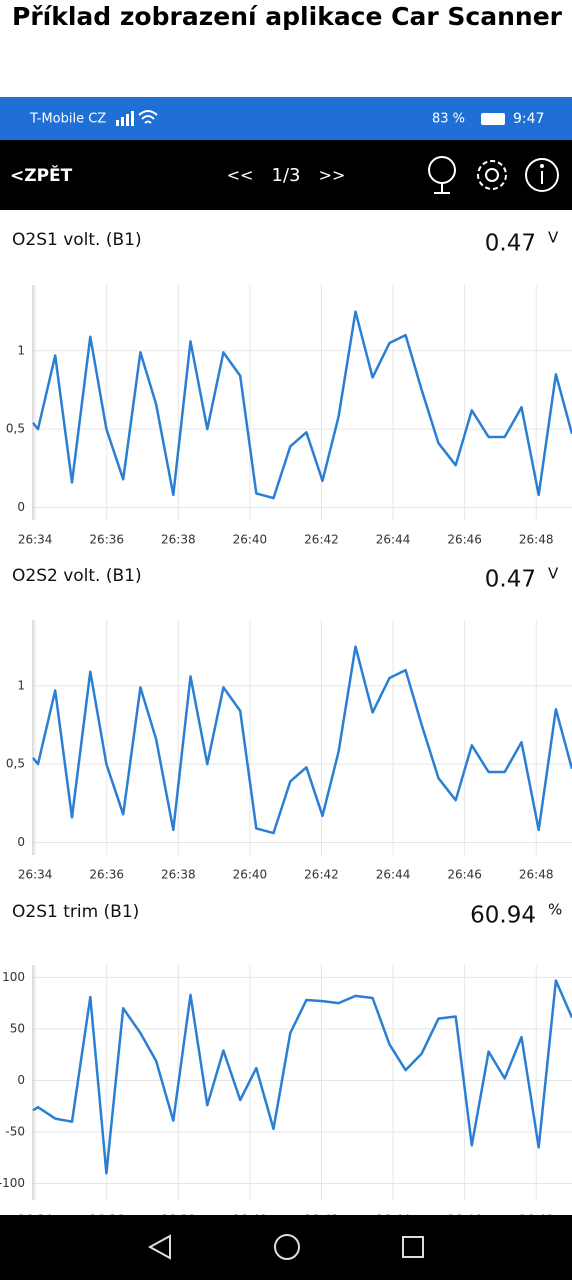 This screenshot has width=572, height=1280. Describe the element at coordinates (77, 240) in the screenshot. I see `chart-title: O2S1 volt. (B1)` at that location.